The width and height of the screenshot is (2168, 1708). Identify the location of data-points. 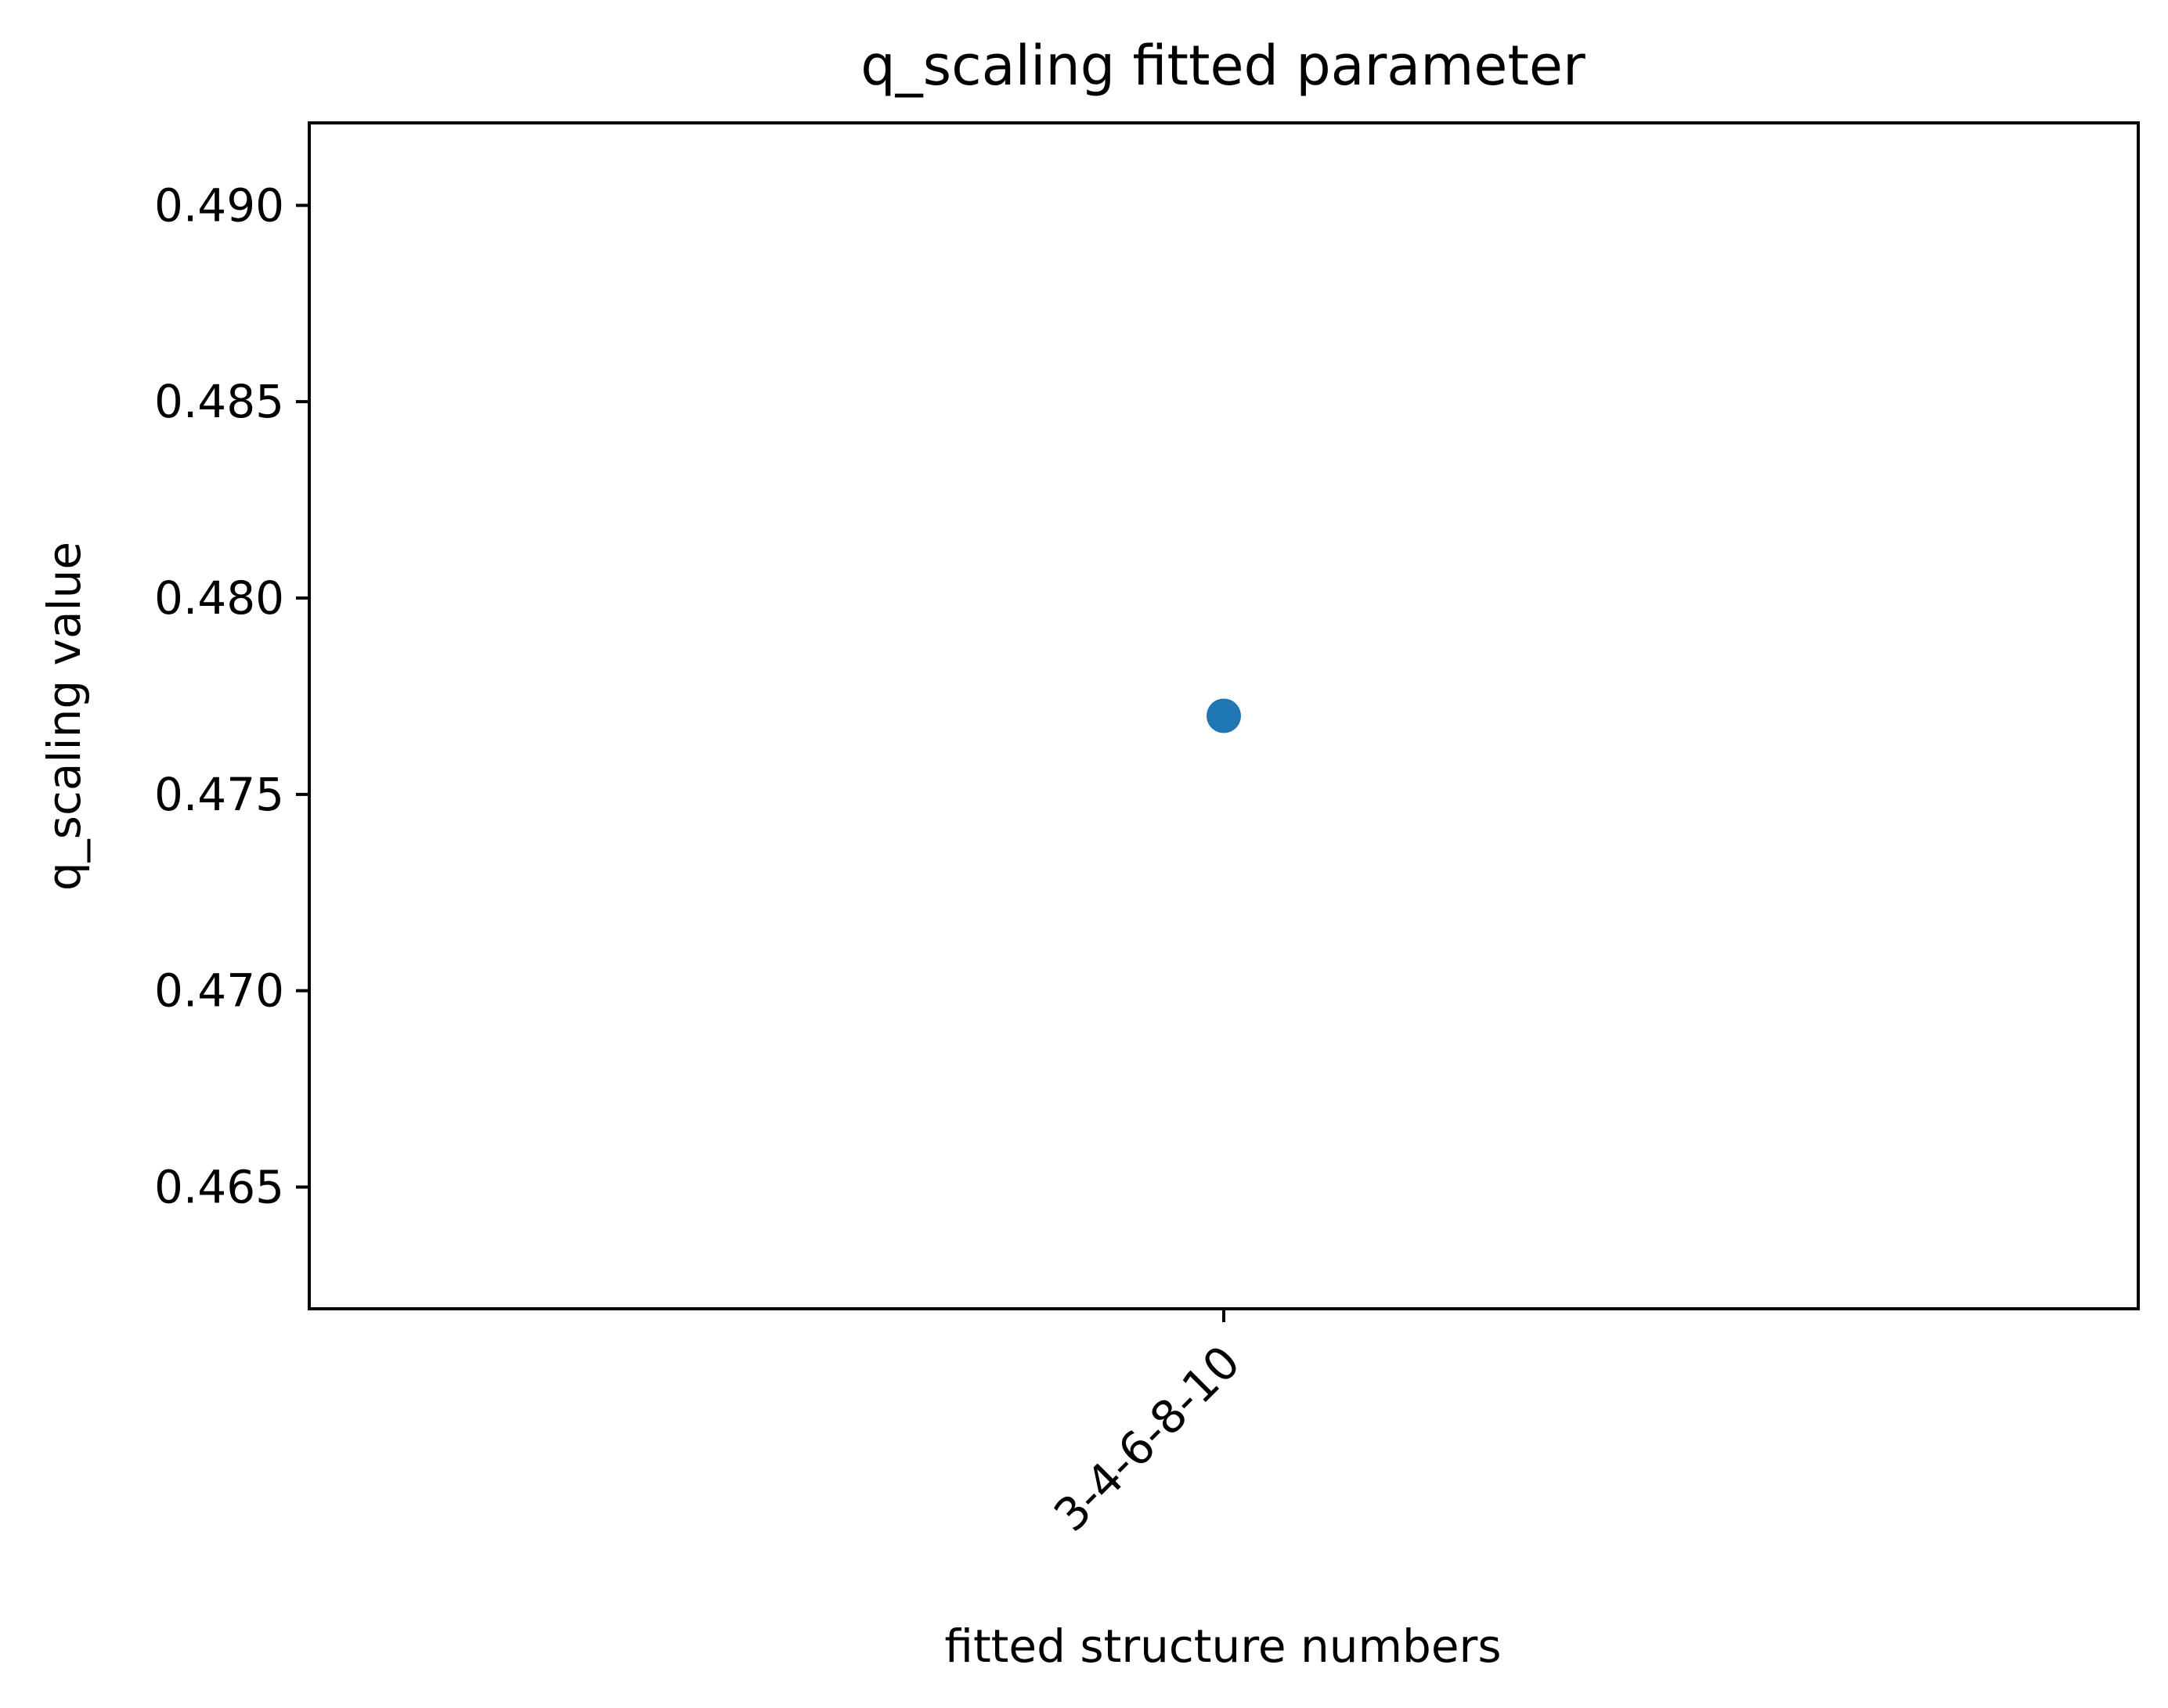
(1224, 715).